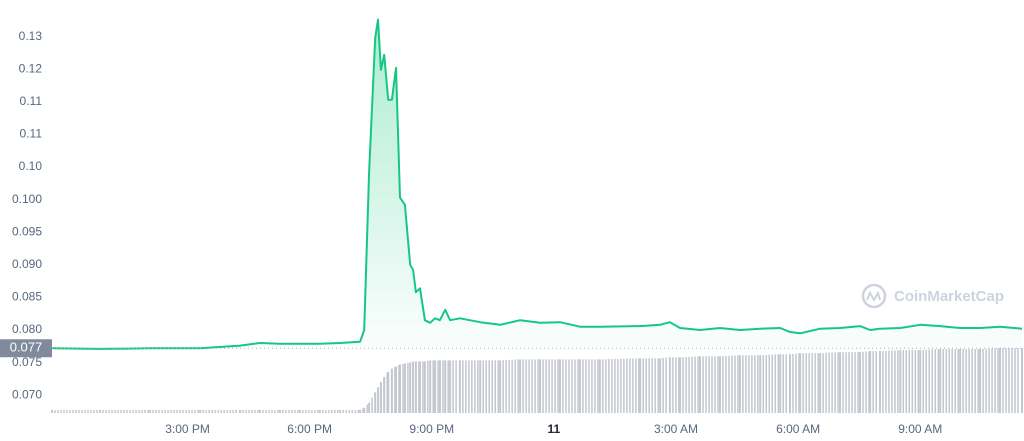  I want to click on y-tick-label: 0.090, so click(27, 264).